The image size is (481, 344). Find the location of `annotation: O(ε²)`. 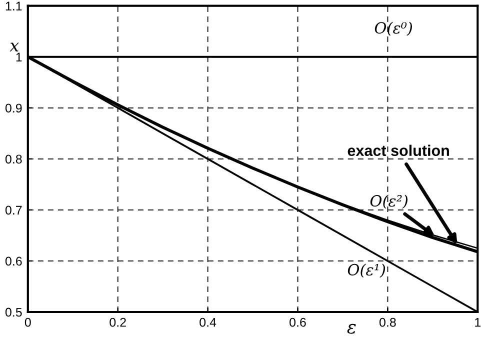

annotation: O(ε²) is located at coordinates (389, 201).